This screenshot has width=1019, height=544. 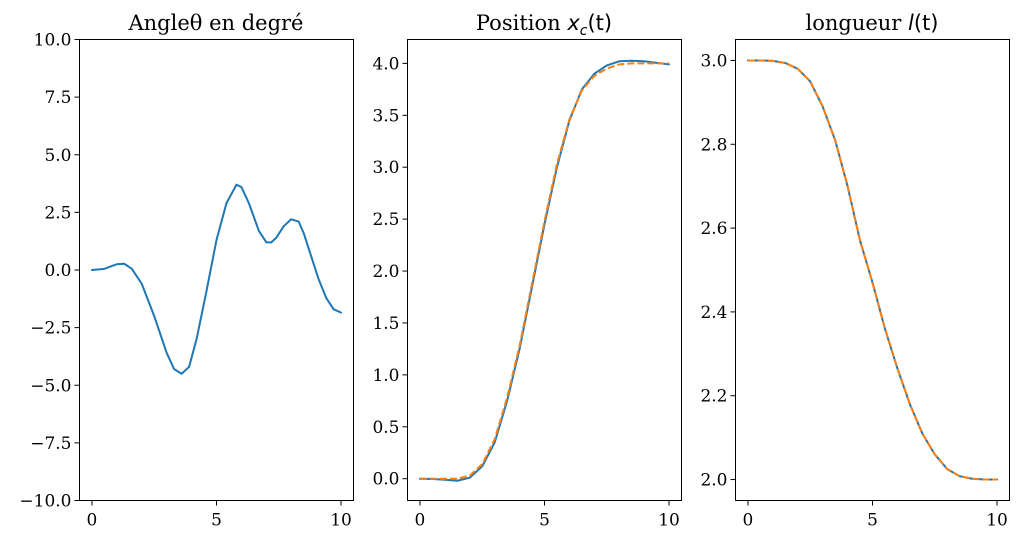 What do you see at coordinates (713, 229) in the screenshot?
I see `y-tick-label: 2.6` at bounding box center [713, 229].